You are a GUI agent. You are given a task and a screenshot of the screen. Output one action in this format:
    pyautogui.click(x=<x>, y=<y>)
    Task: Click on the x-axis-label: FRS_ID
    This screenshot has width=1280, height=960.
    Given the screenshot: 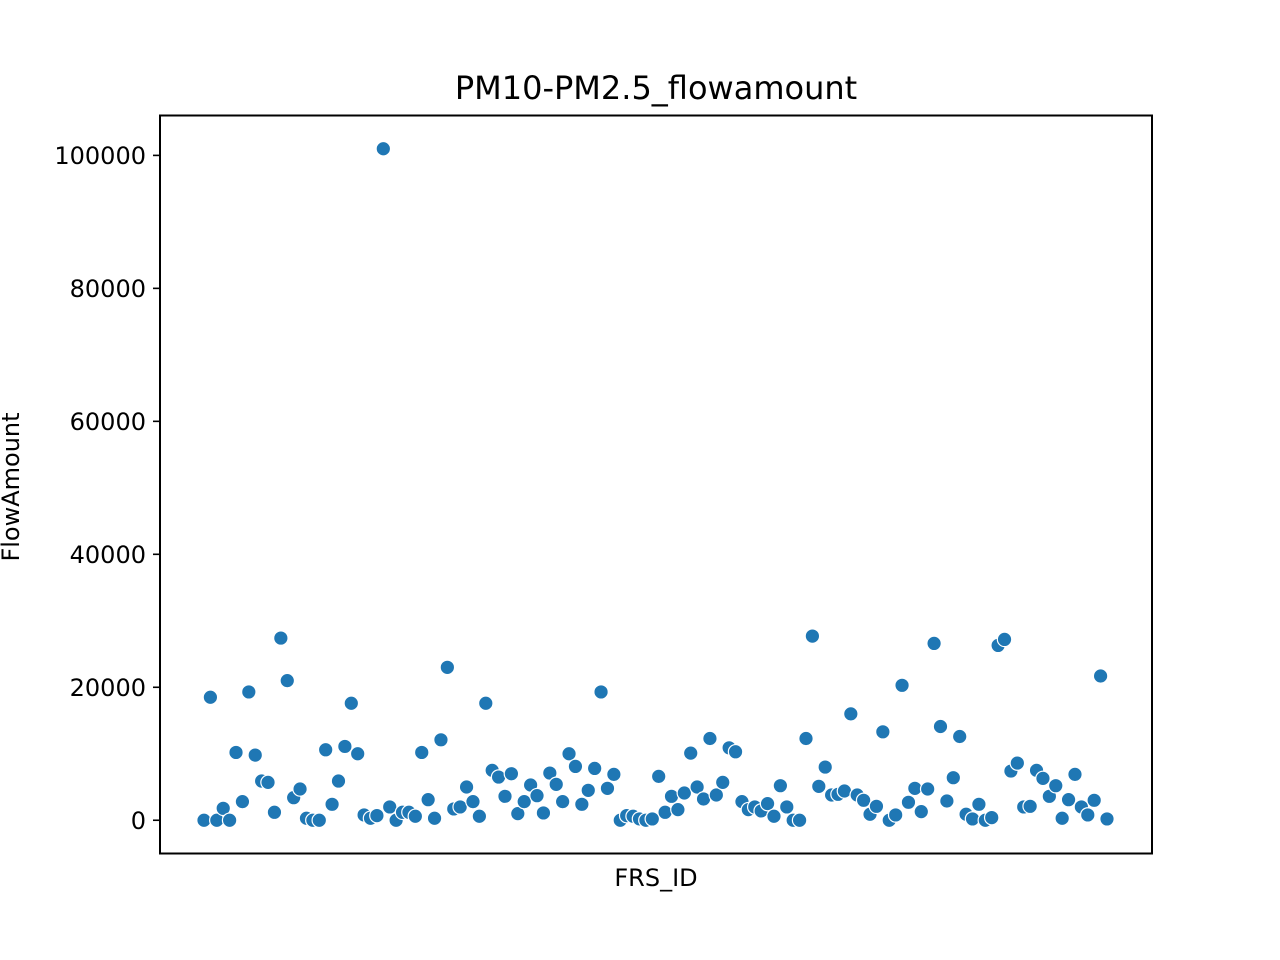 What is the action you would take?
    pyautogui.click(x=655, y=878)
    